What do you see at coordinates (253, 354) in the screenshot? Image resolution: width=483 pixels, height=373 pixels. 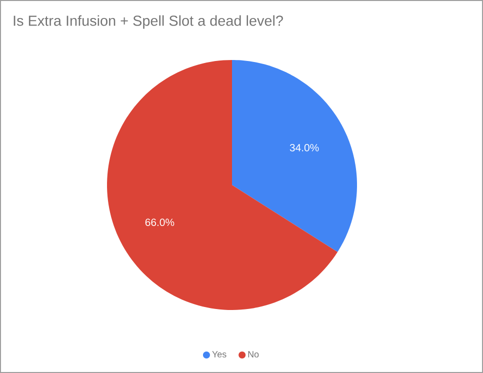 I see `legend-label: No` at bounding box center [253, 354].